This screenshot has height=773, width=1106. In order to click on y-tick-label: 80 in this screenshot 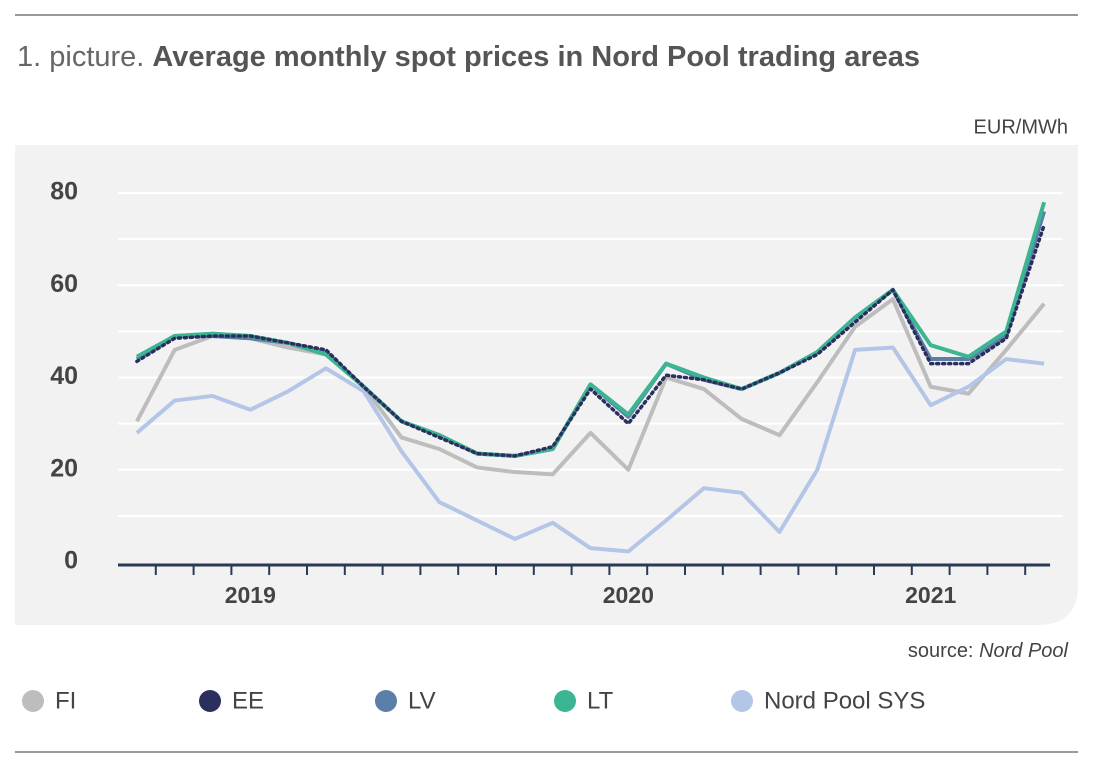, I will do `click(64, 192)`.